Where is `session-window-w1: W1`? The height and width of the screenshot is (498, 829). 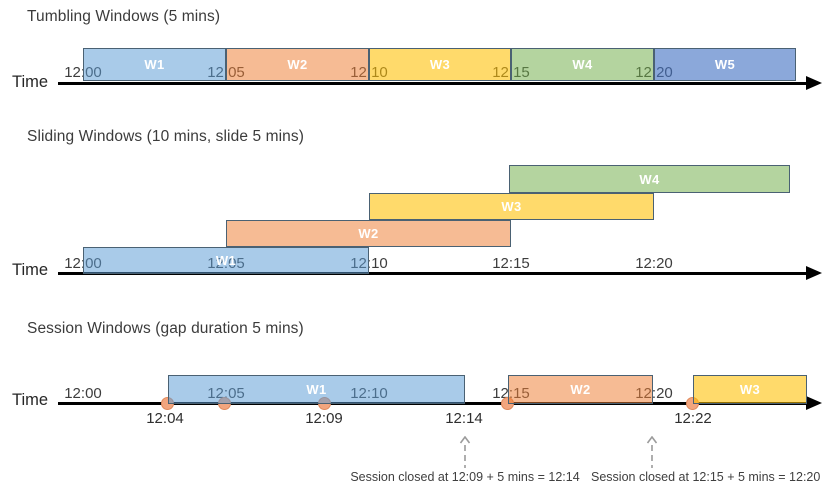
session-window-w1: W1 is located at coordinates (316, 389).